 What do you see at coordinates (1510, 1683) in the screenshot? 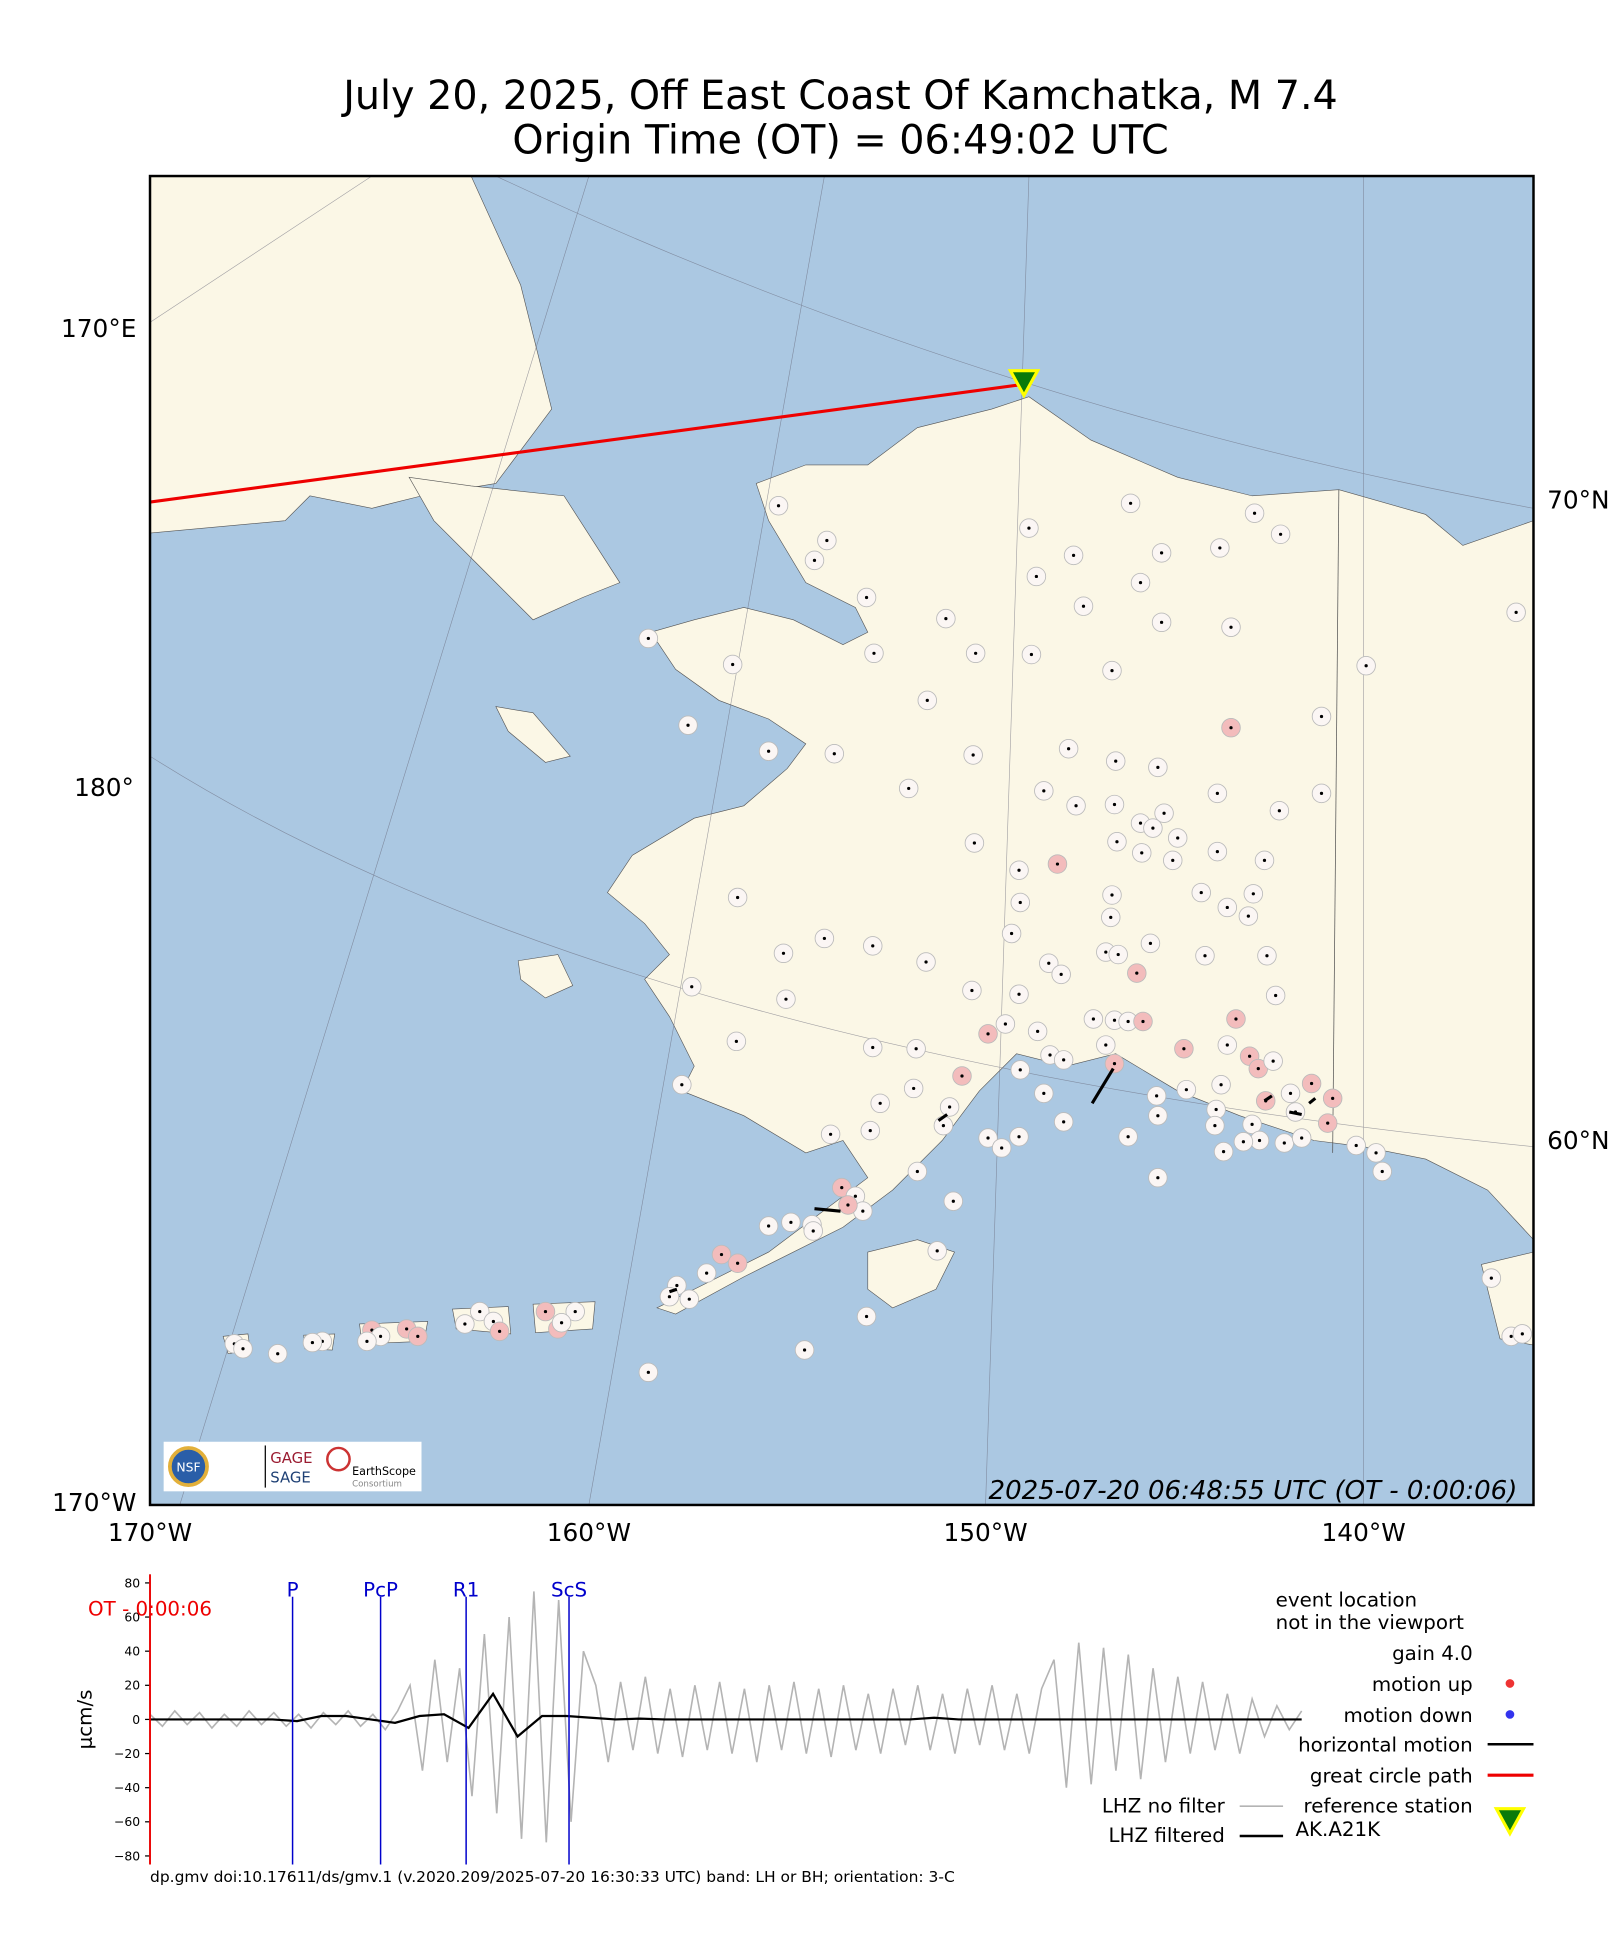
I see `legend-dot` at bounding box center [1510, 1683].